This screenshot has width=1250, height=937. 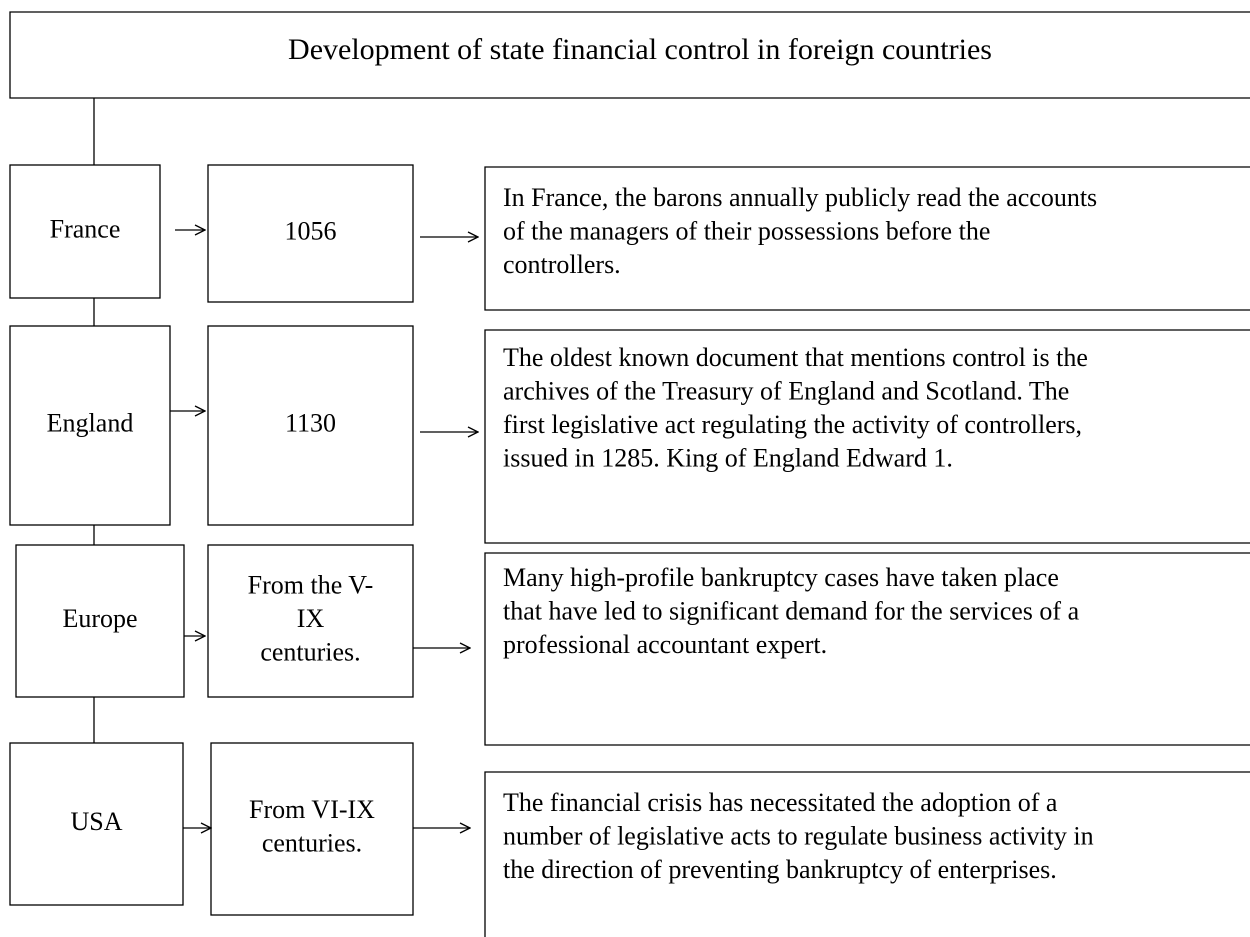 What do you see at coordinates (310, 422) in the screenshot?
I see `period: 1130` at bounding box center [310, 422].